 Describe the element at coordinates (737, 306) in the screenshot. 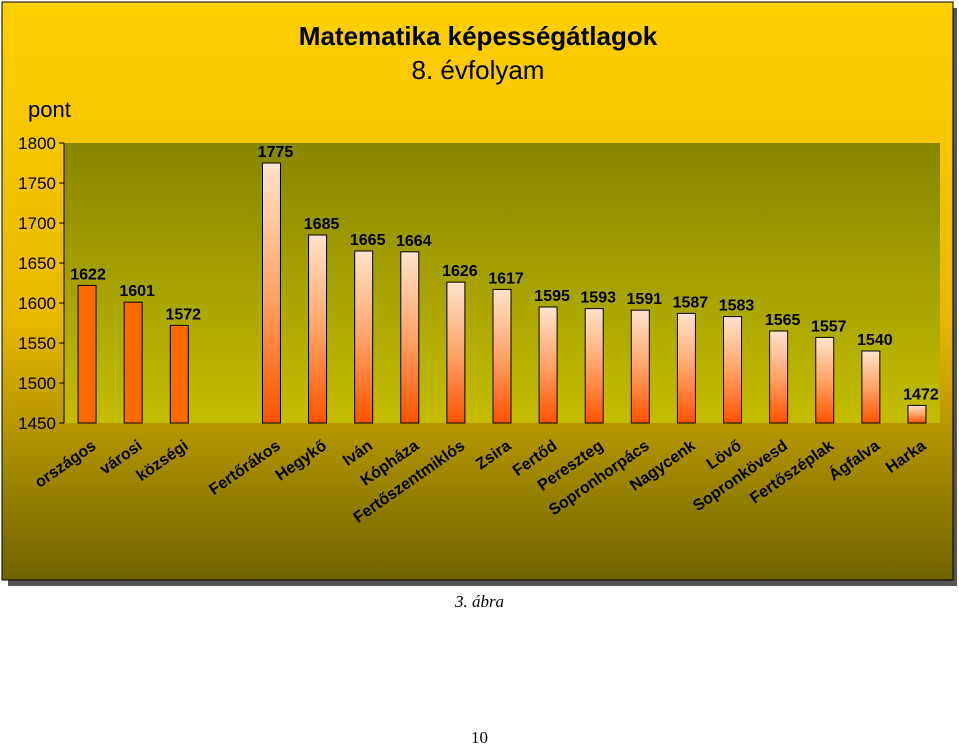

I see `value-label: 1583` at that location.